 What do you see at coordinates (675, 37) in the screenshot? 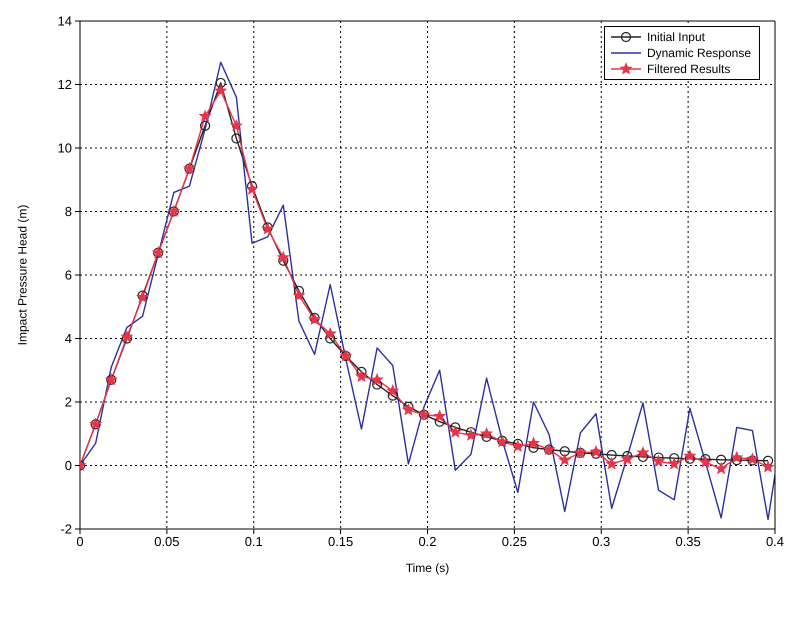
I see `legend-label: Initial Input` at bounding box center [675, 37].